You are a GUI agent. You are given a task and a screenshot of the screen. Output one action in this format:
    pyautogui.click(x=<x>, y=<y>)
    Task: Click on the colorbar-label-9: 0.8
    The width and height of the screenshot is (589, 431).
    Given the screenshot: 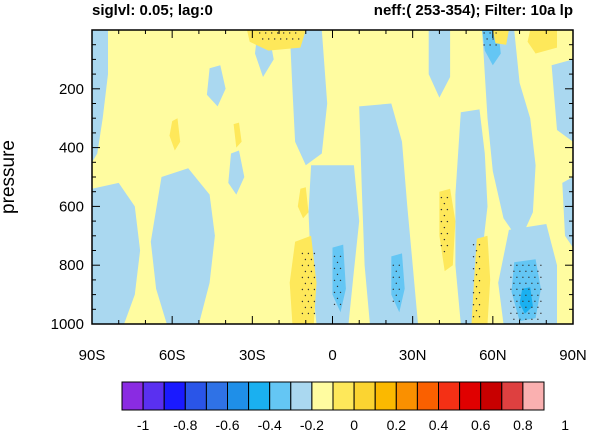 What is the action you would take?
    pyautogui.click(x=523, y=424)
    